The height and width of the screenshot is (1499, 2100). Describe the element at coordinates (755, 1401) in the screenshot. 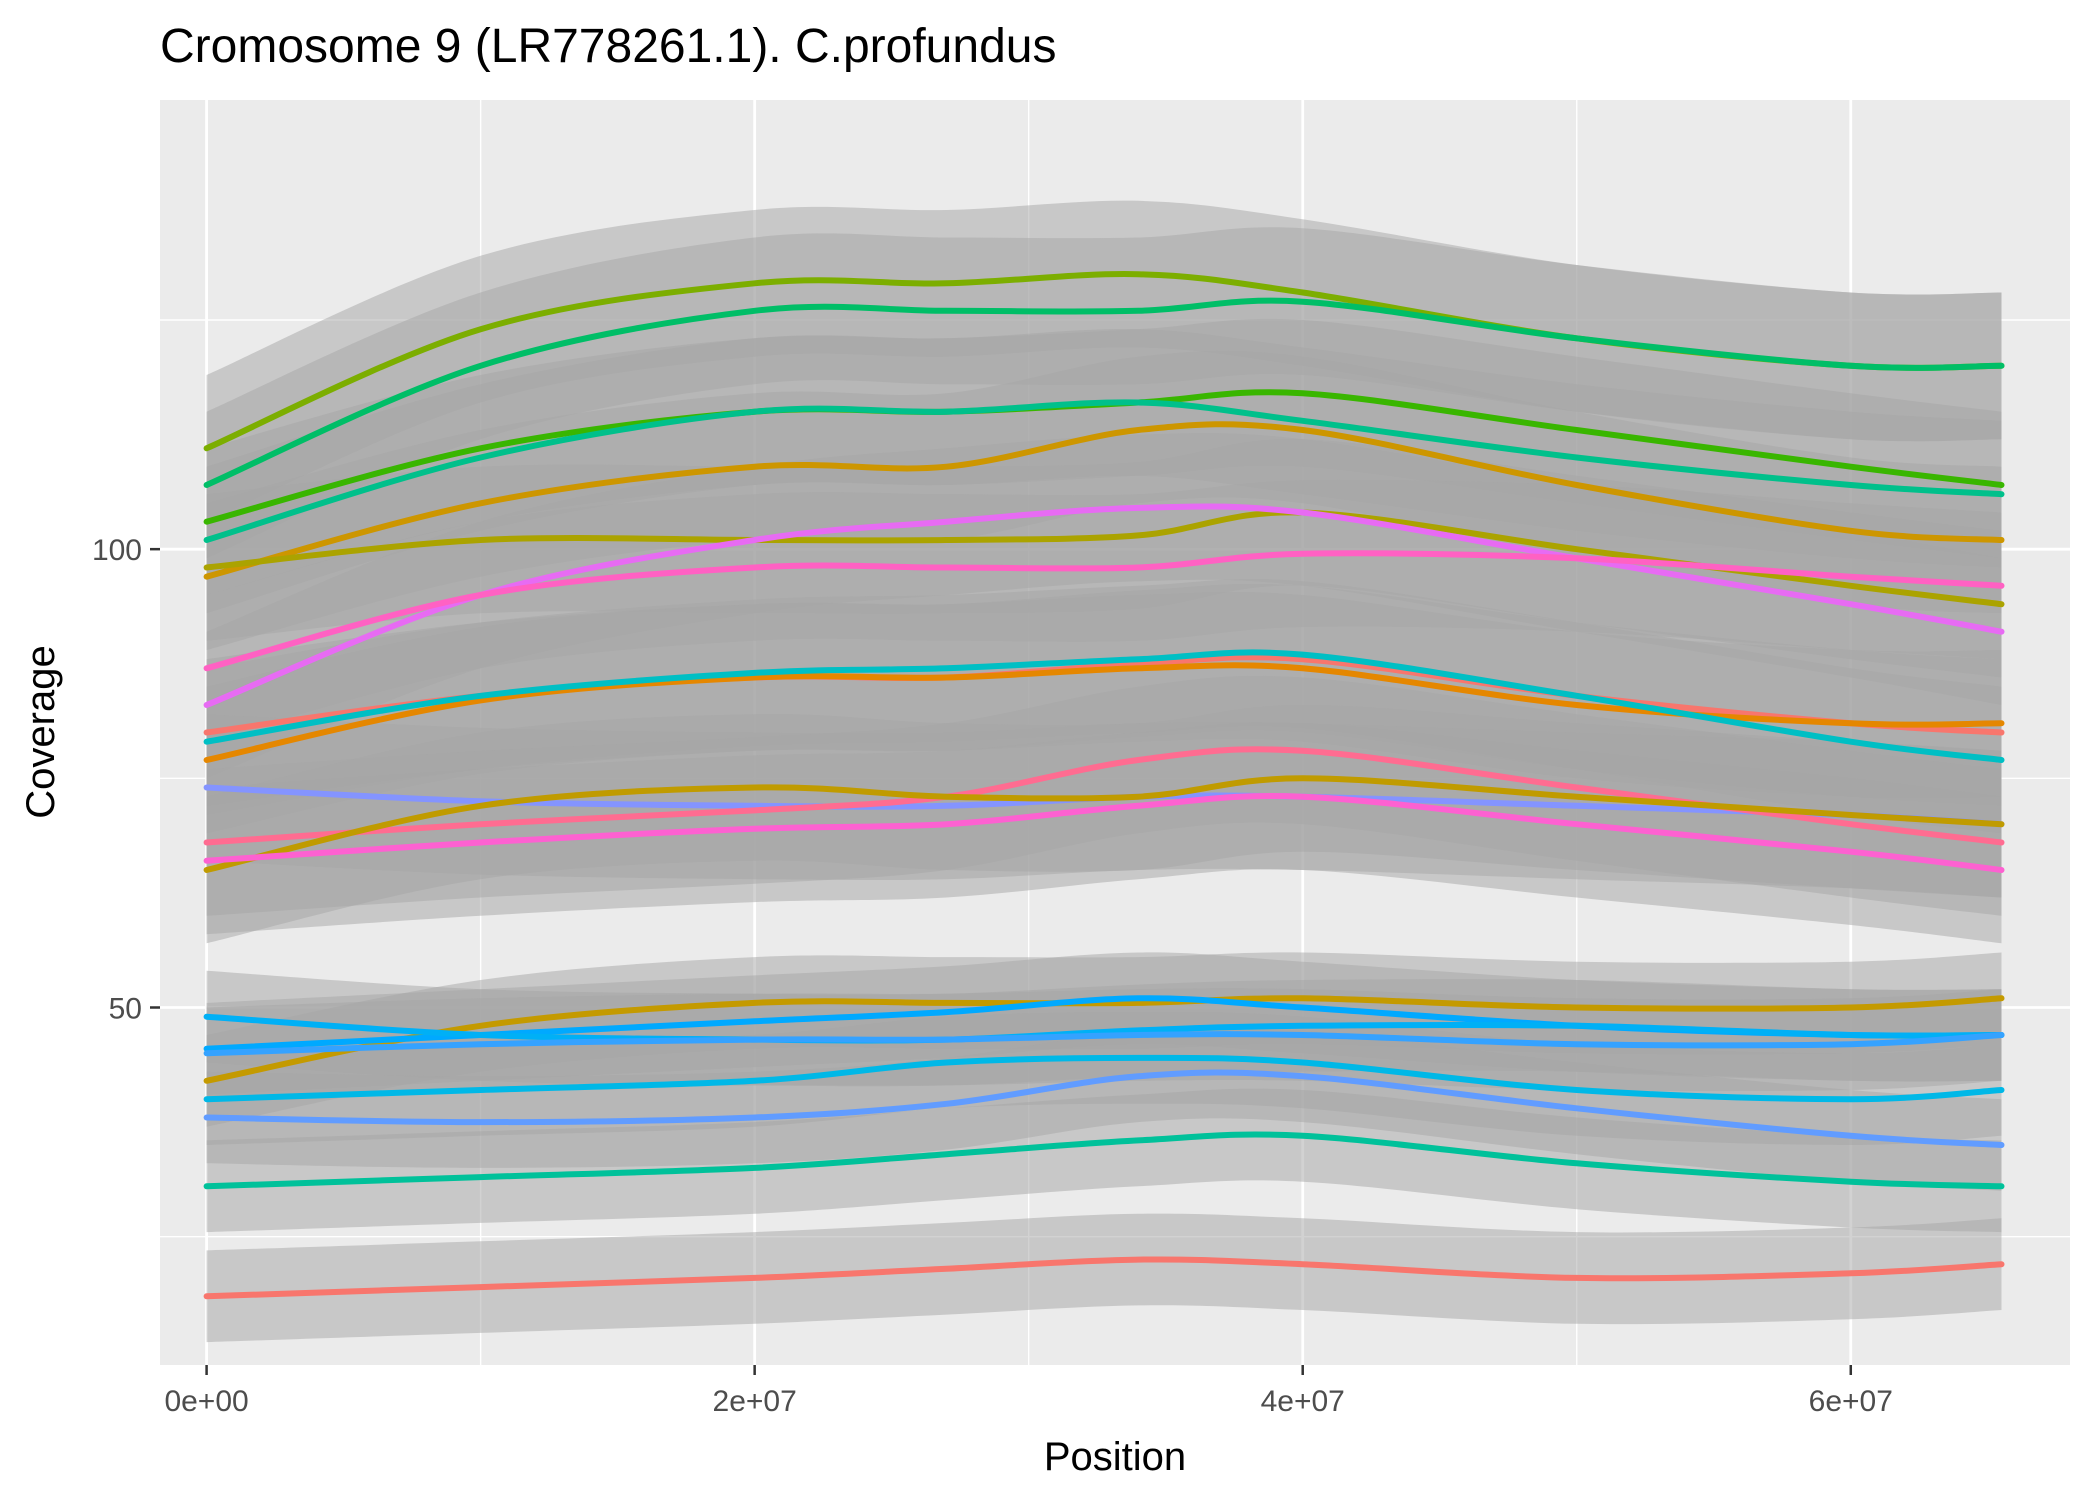

I see `x-tick-label: 2e+07` at that location.